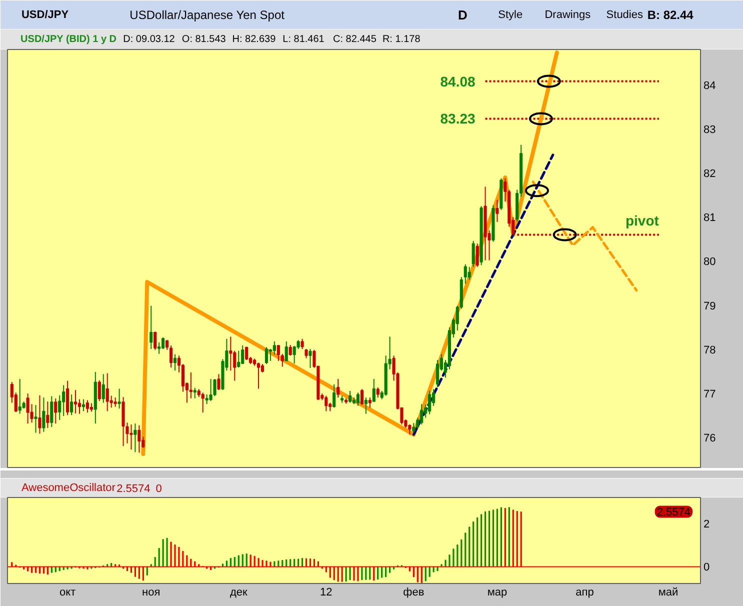 Image resolution: width=743 pixels, height=606 pixels. I want to click on y-tick-label: 78, so click(710, 350).